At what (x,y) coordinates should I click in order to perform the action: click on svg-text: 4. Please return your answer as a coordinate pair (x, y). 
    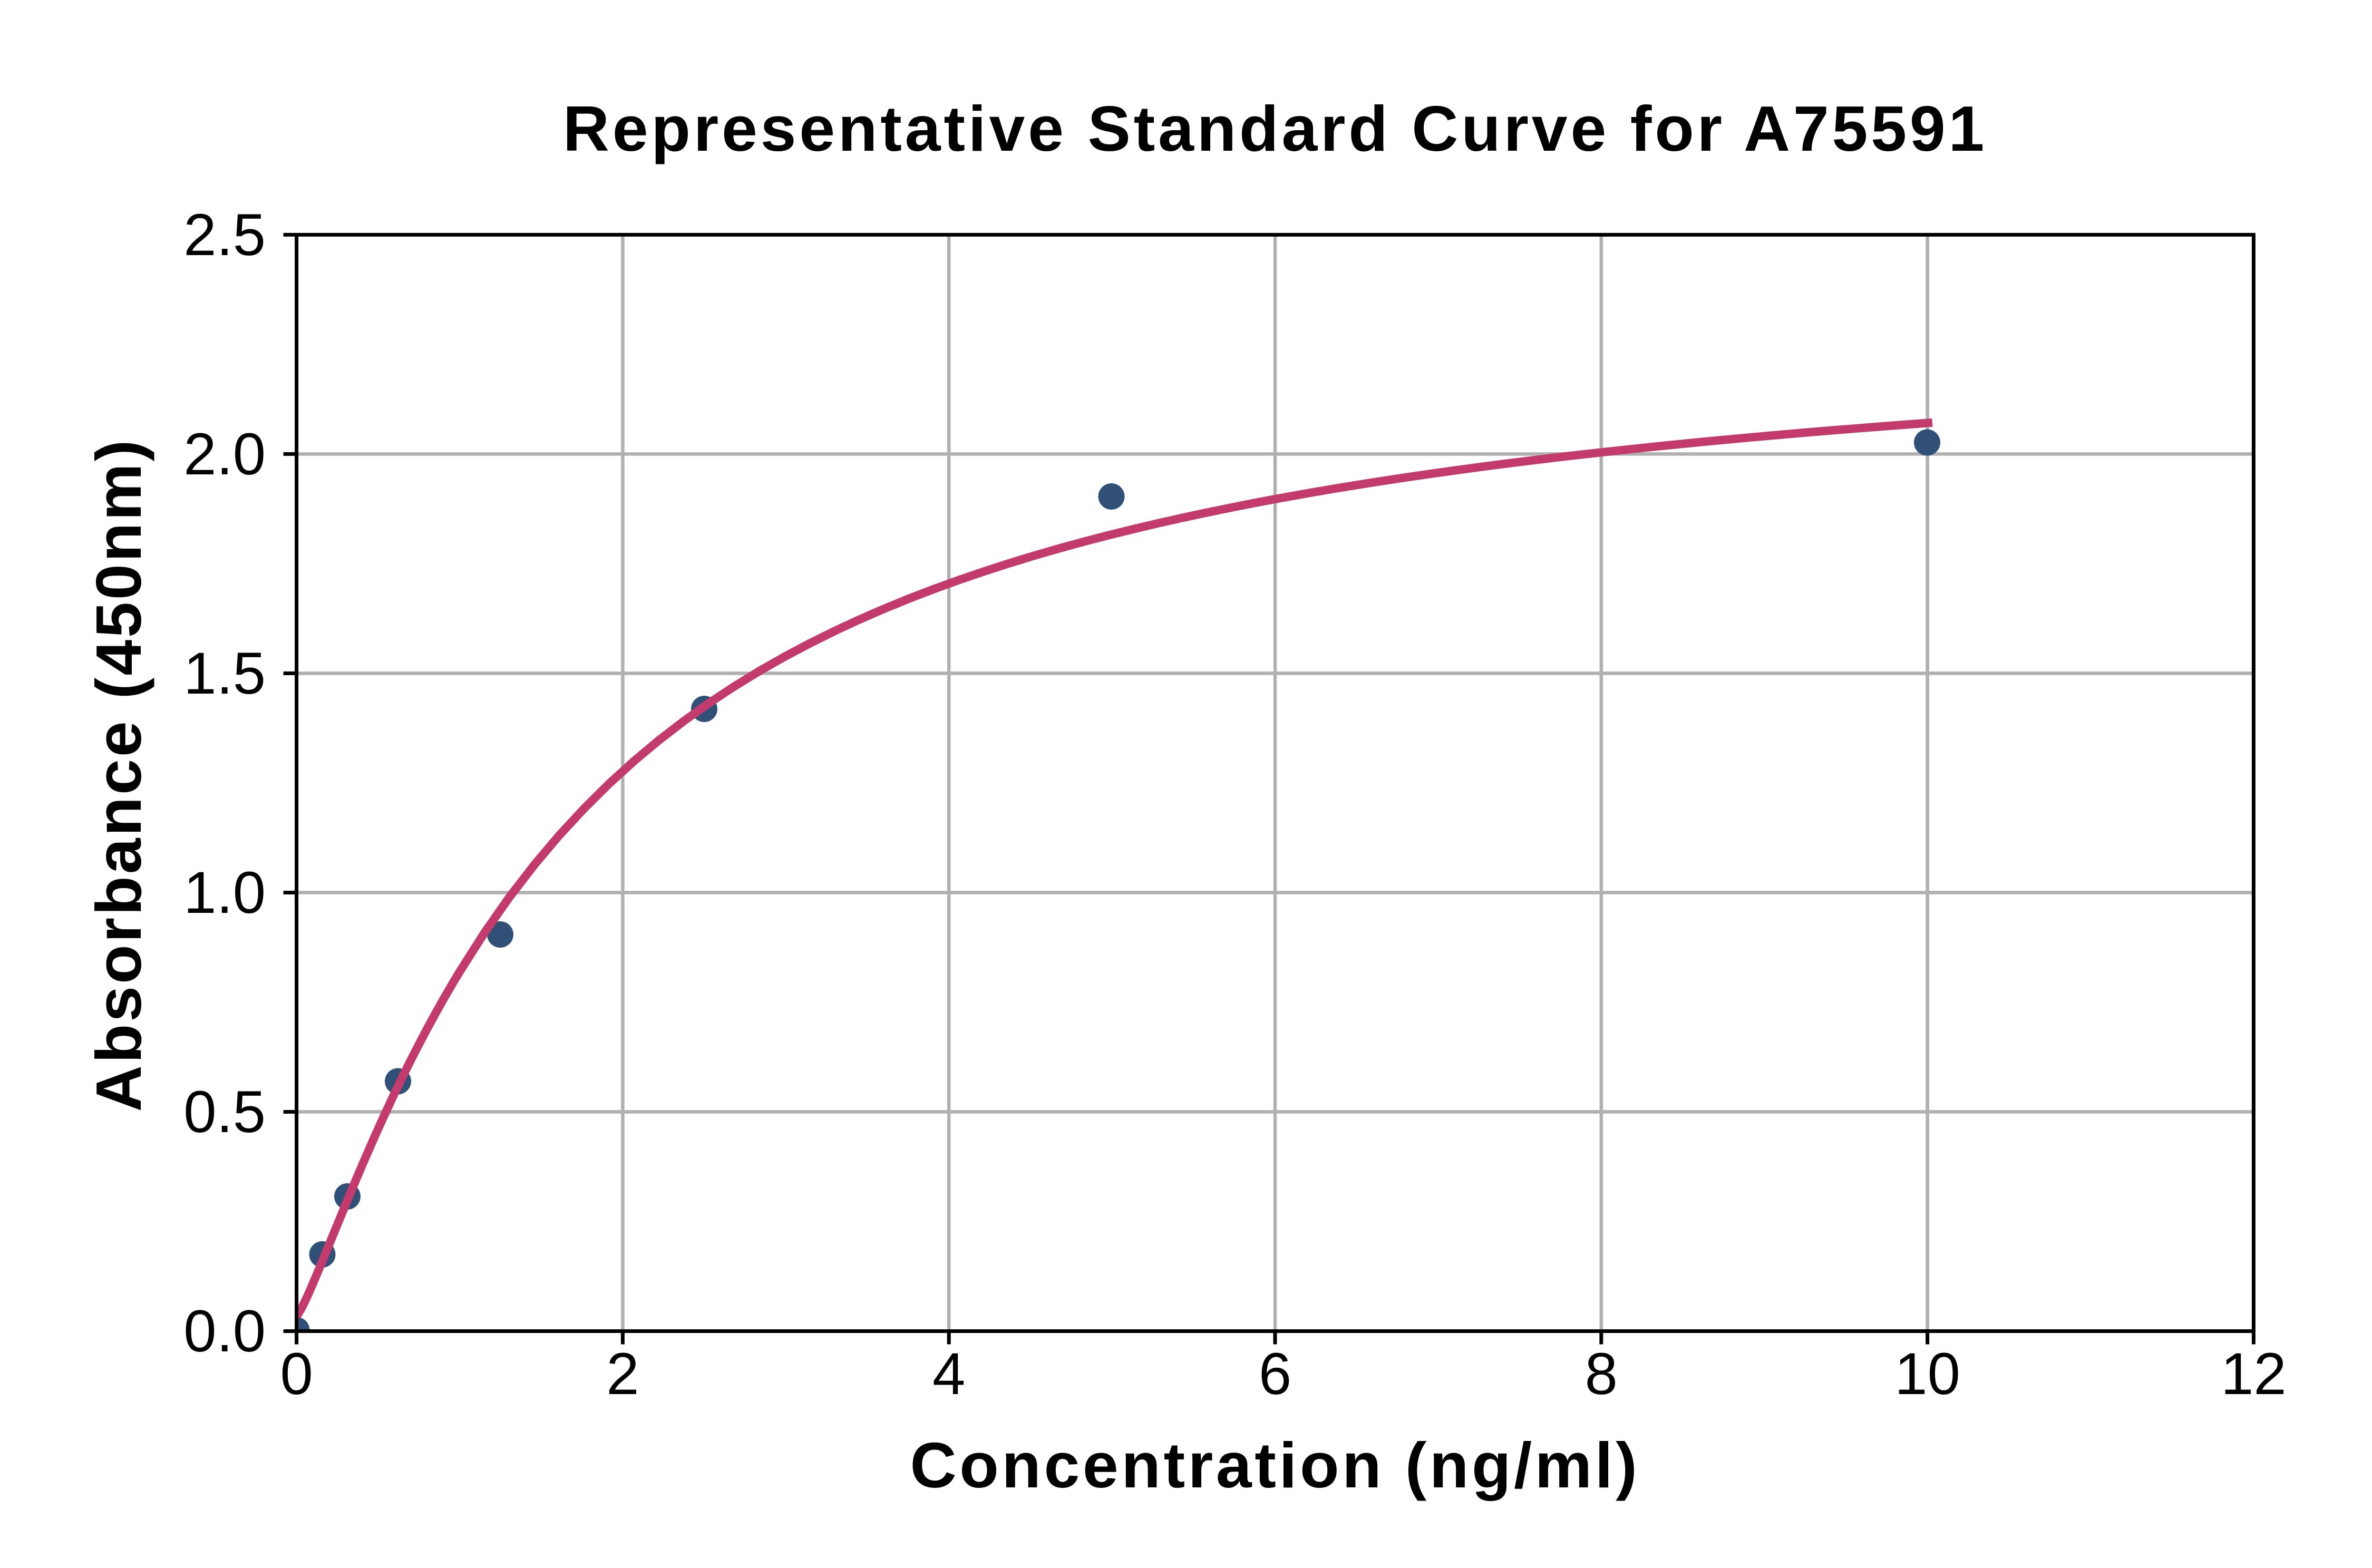
    Looking at the image, I should click on (948, 1374).